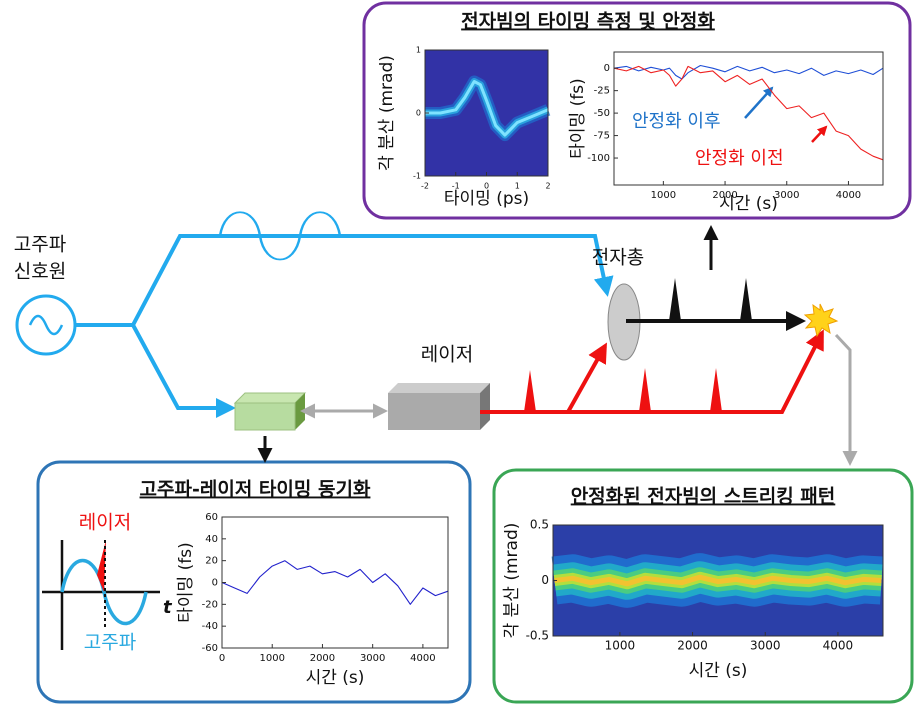 This screenshot has width=917, height=705. Describe the element at coordinates (703, 497) in the screenshot. I see `panel-title: 안정화된 전자빔의 스트리킹 패턴` at that location.